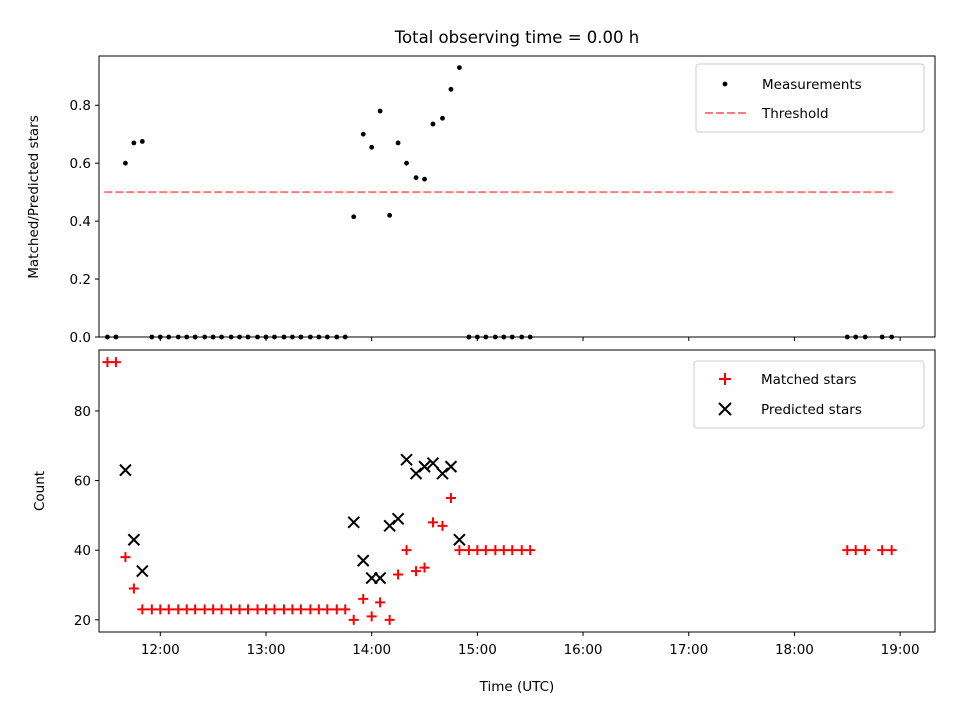 The height and width of the screenshot is (720, 960). What do you see at coordinates (811, 410) in the screenshot?
I see `legend-label-predicted: Predicted stars` at bounding box center [811, 410].